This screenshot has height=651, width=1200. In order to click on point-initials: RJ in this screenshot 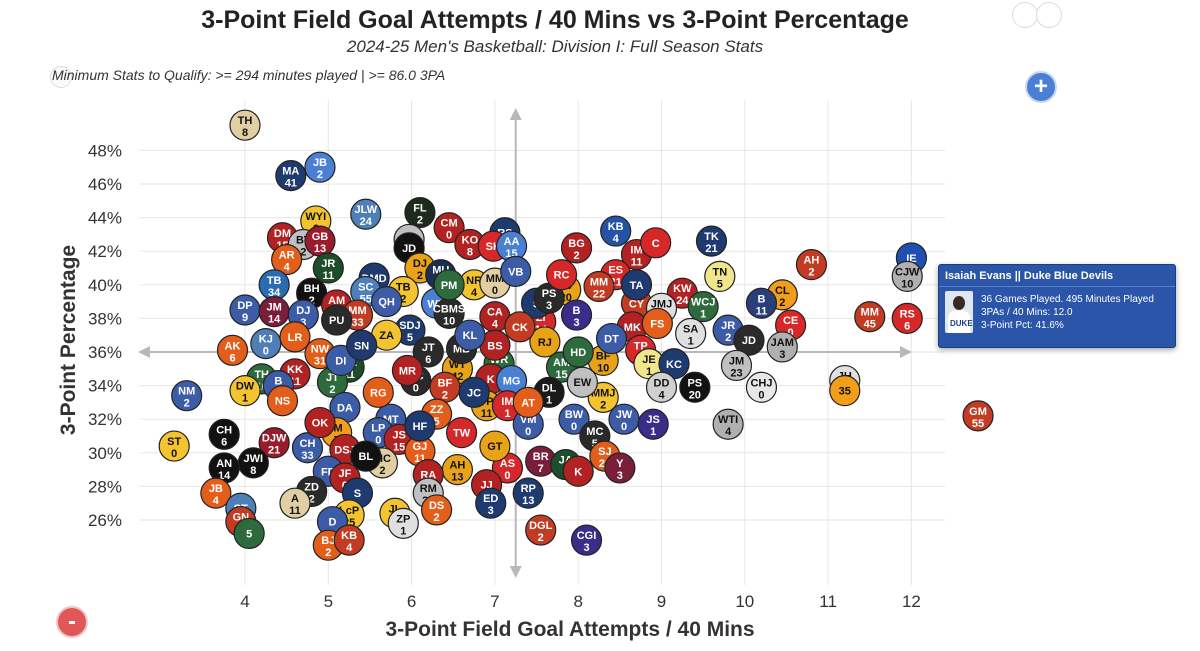, I will do `click(545, 343)`.